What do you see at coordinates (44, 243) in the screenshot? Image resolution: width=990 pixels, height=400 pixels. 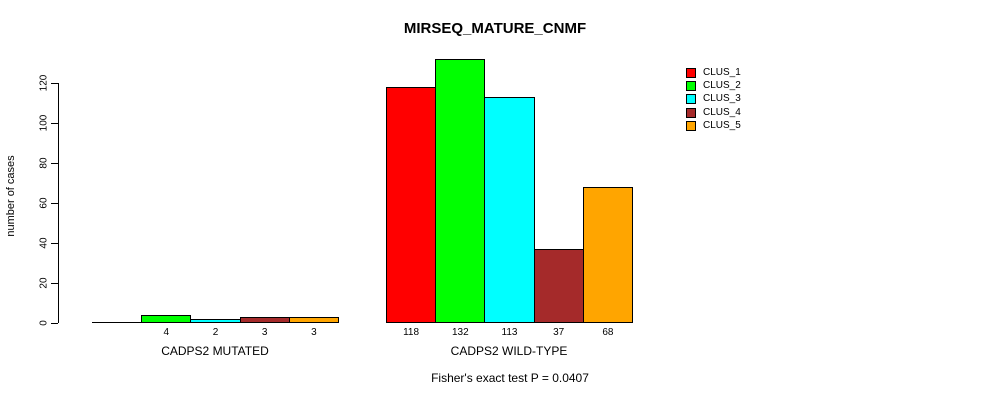 I see `y-axis-tick-label: 40` at bounding box center [44, 243].